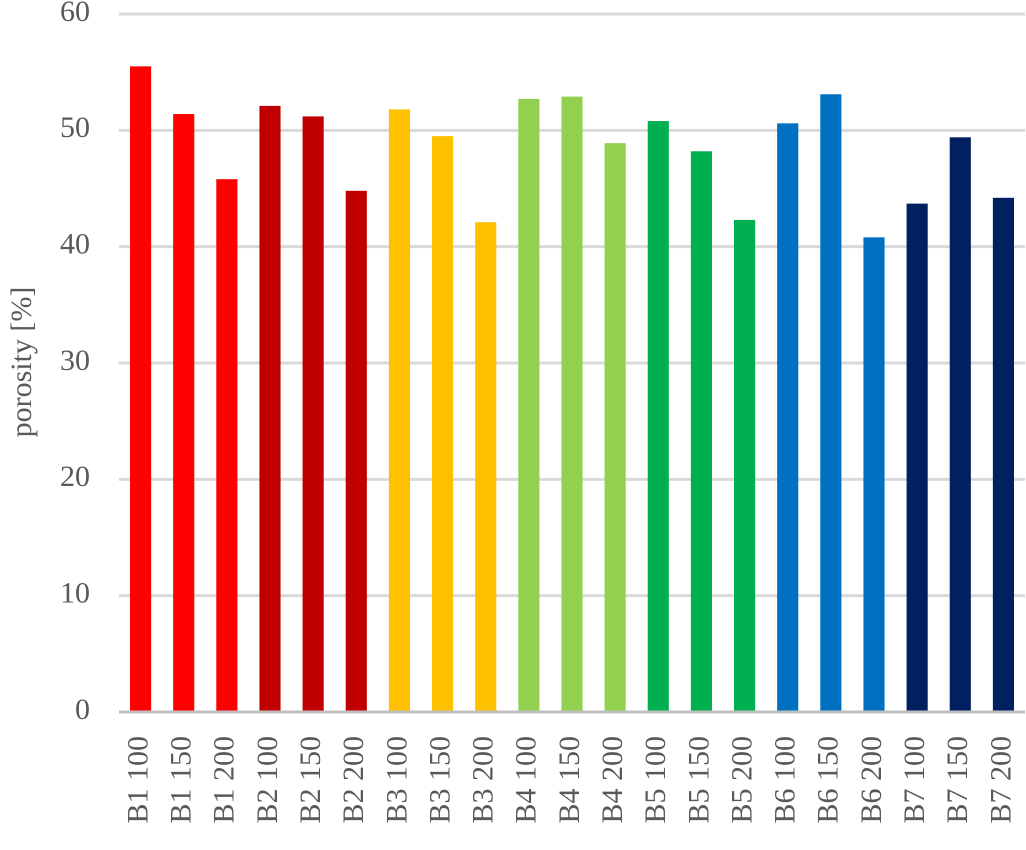 This screenshot has height=850, width=1026. Describe the element at coordinates (1000, 780) in the screenshot. I see `x-tick-label: B7 200` at that location.